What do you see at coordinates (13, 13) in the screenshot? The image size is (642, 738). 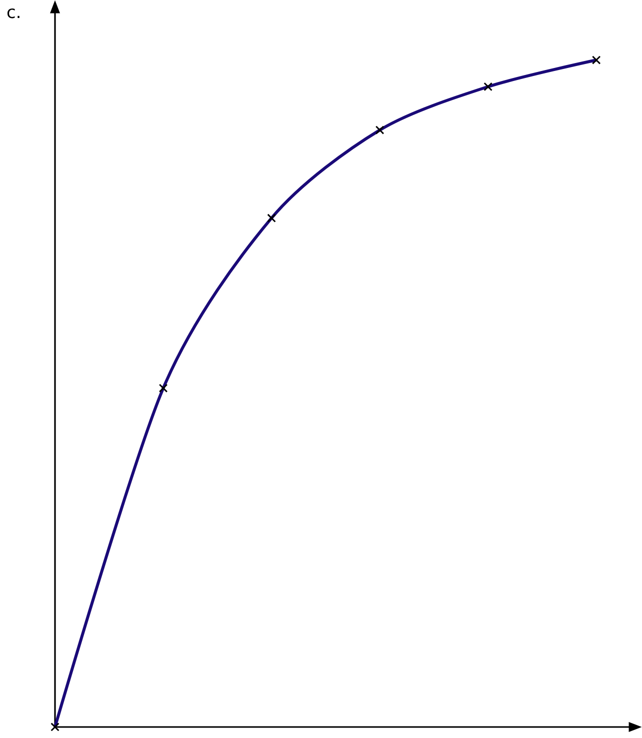 I see `chart-title: c.` at bounding box center [13, 13].